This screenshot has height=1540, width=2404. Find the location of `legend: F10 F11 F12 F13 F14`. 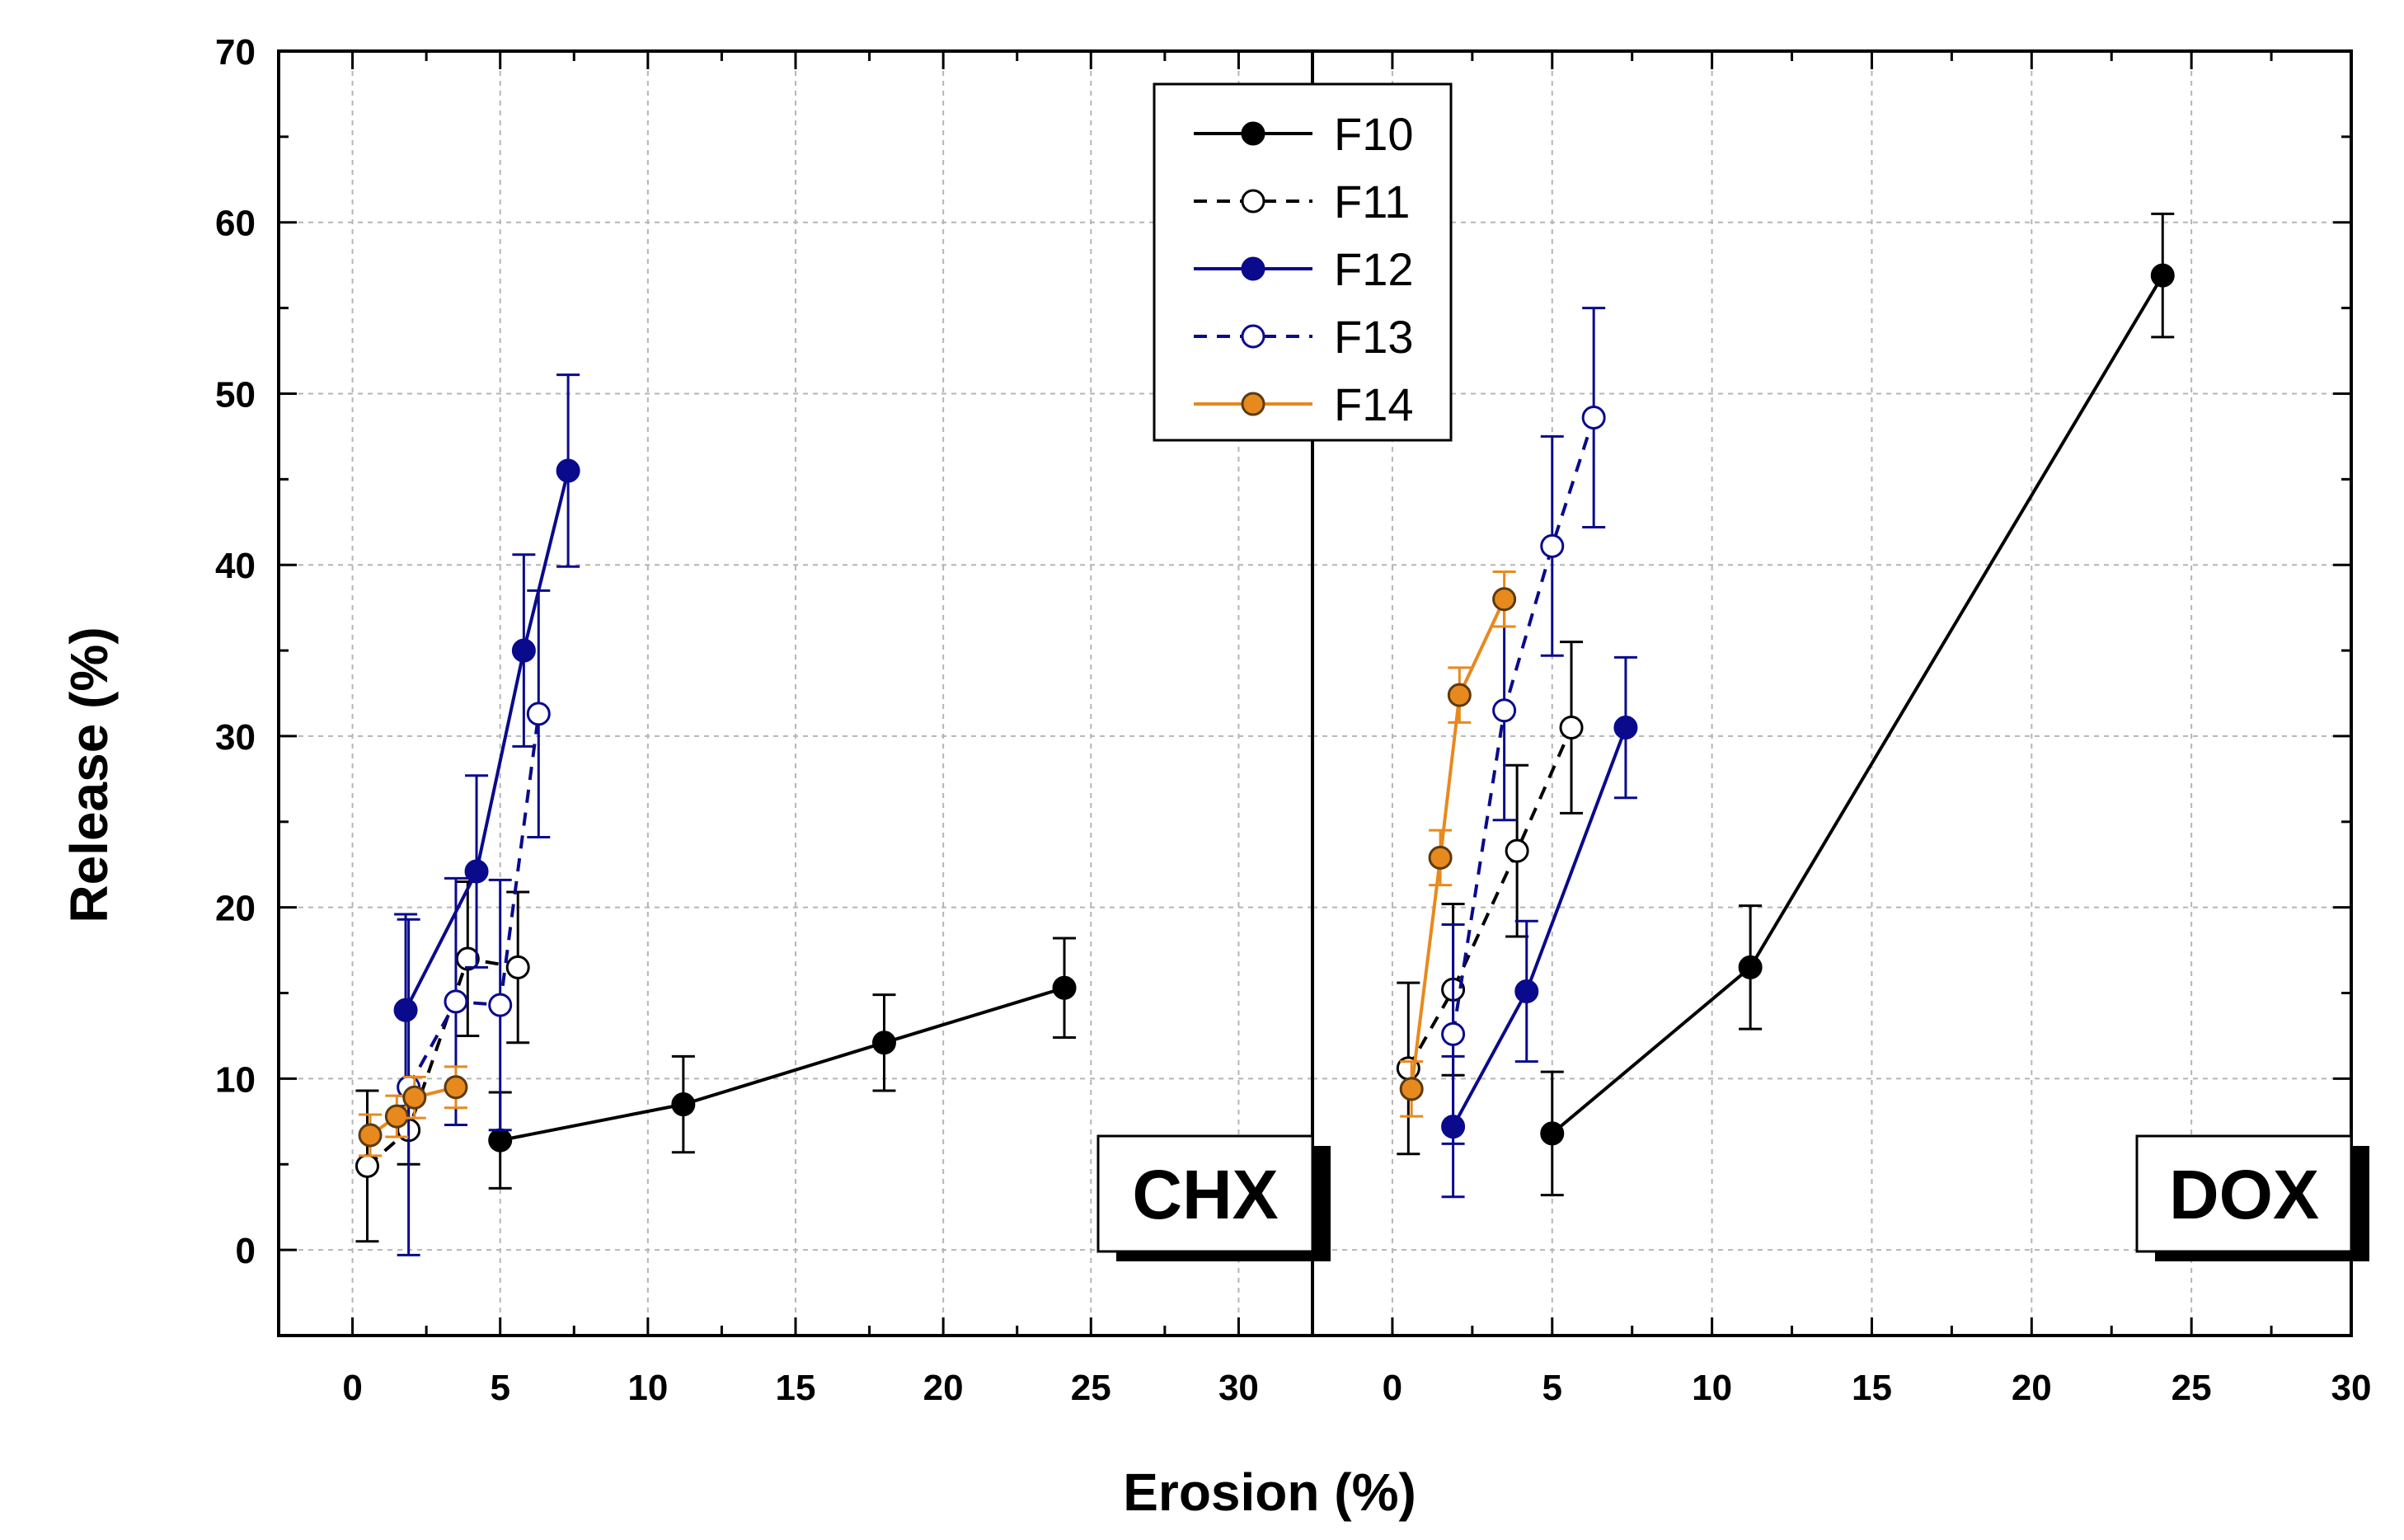

legend: F10 F11 F12 F13 F14 is located at coordinates (1303, 262).